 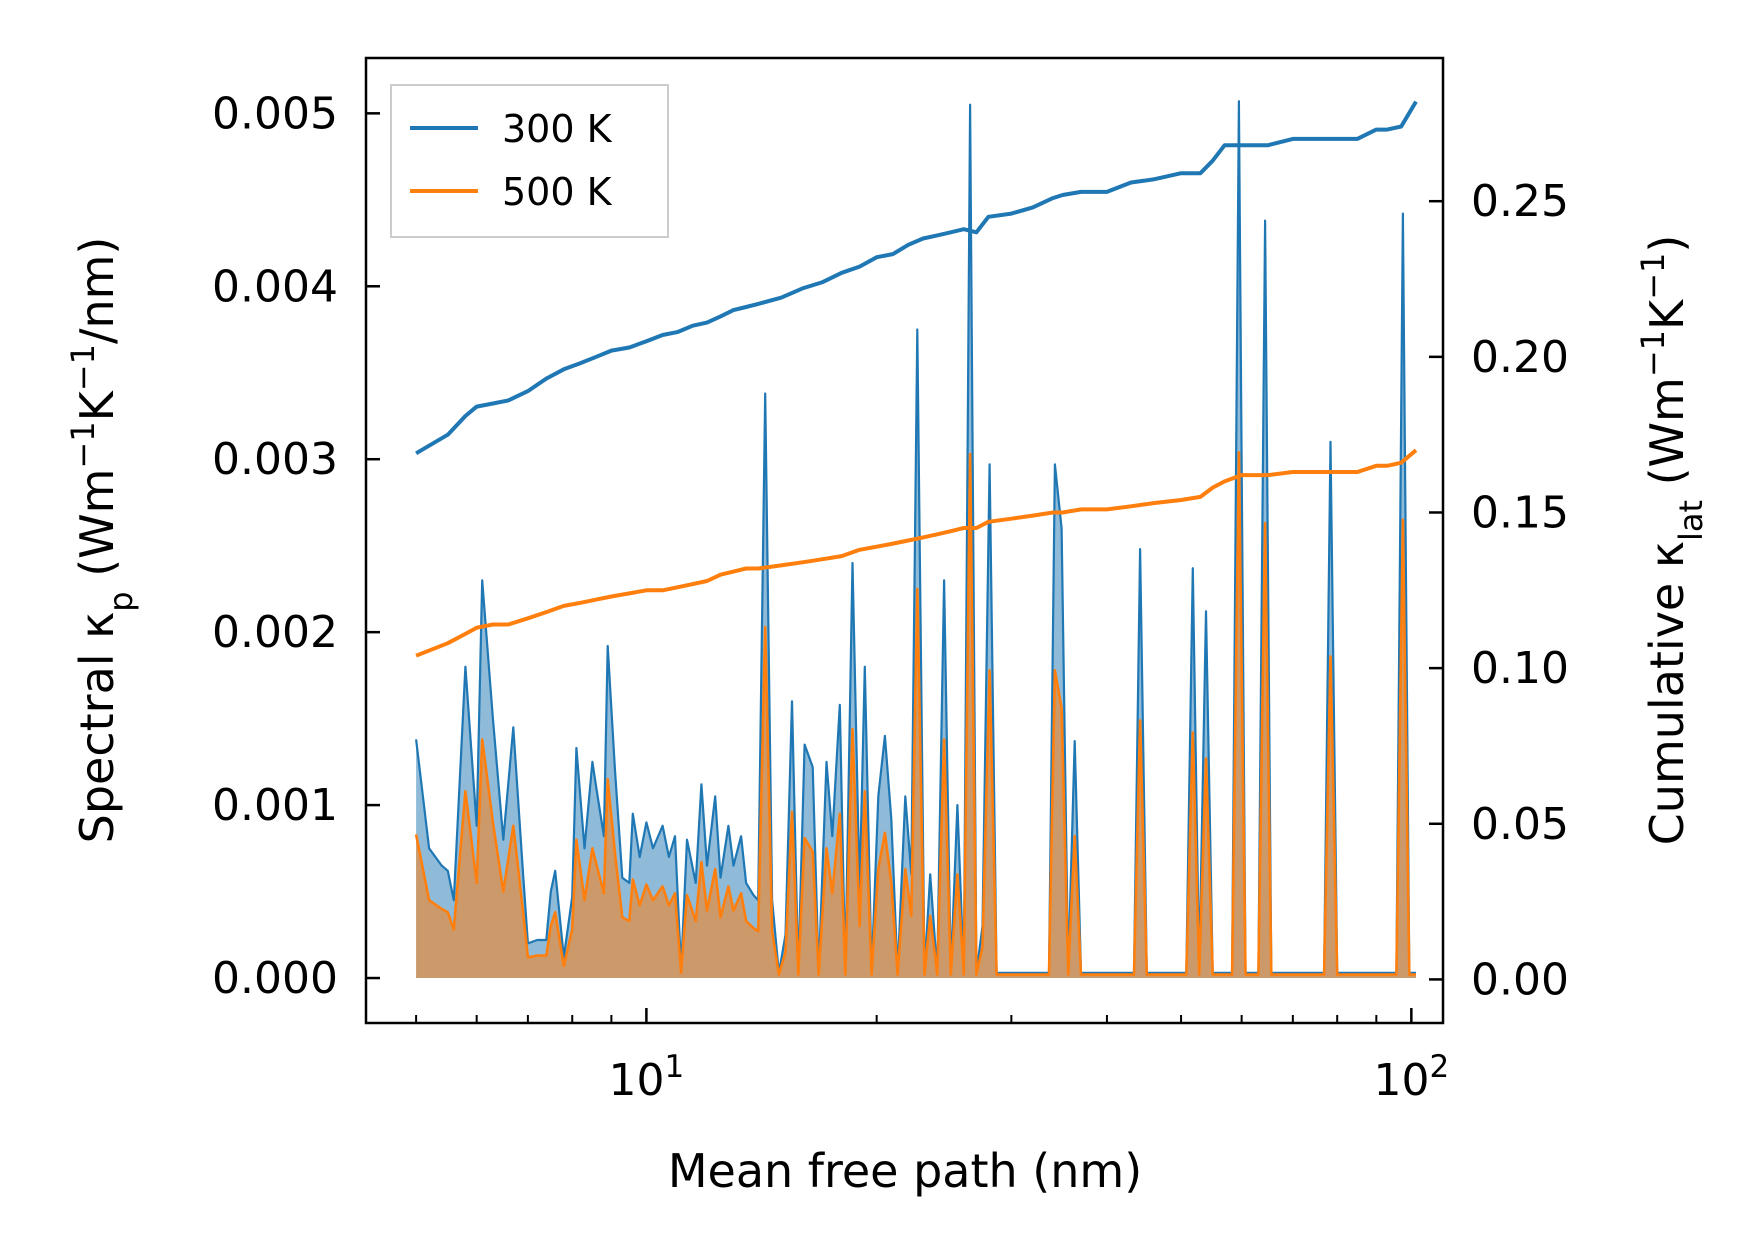 I want to click on x-axis-title: Mean free path (nm), so click(x=905, y=1171).